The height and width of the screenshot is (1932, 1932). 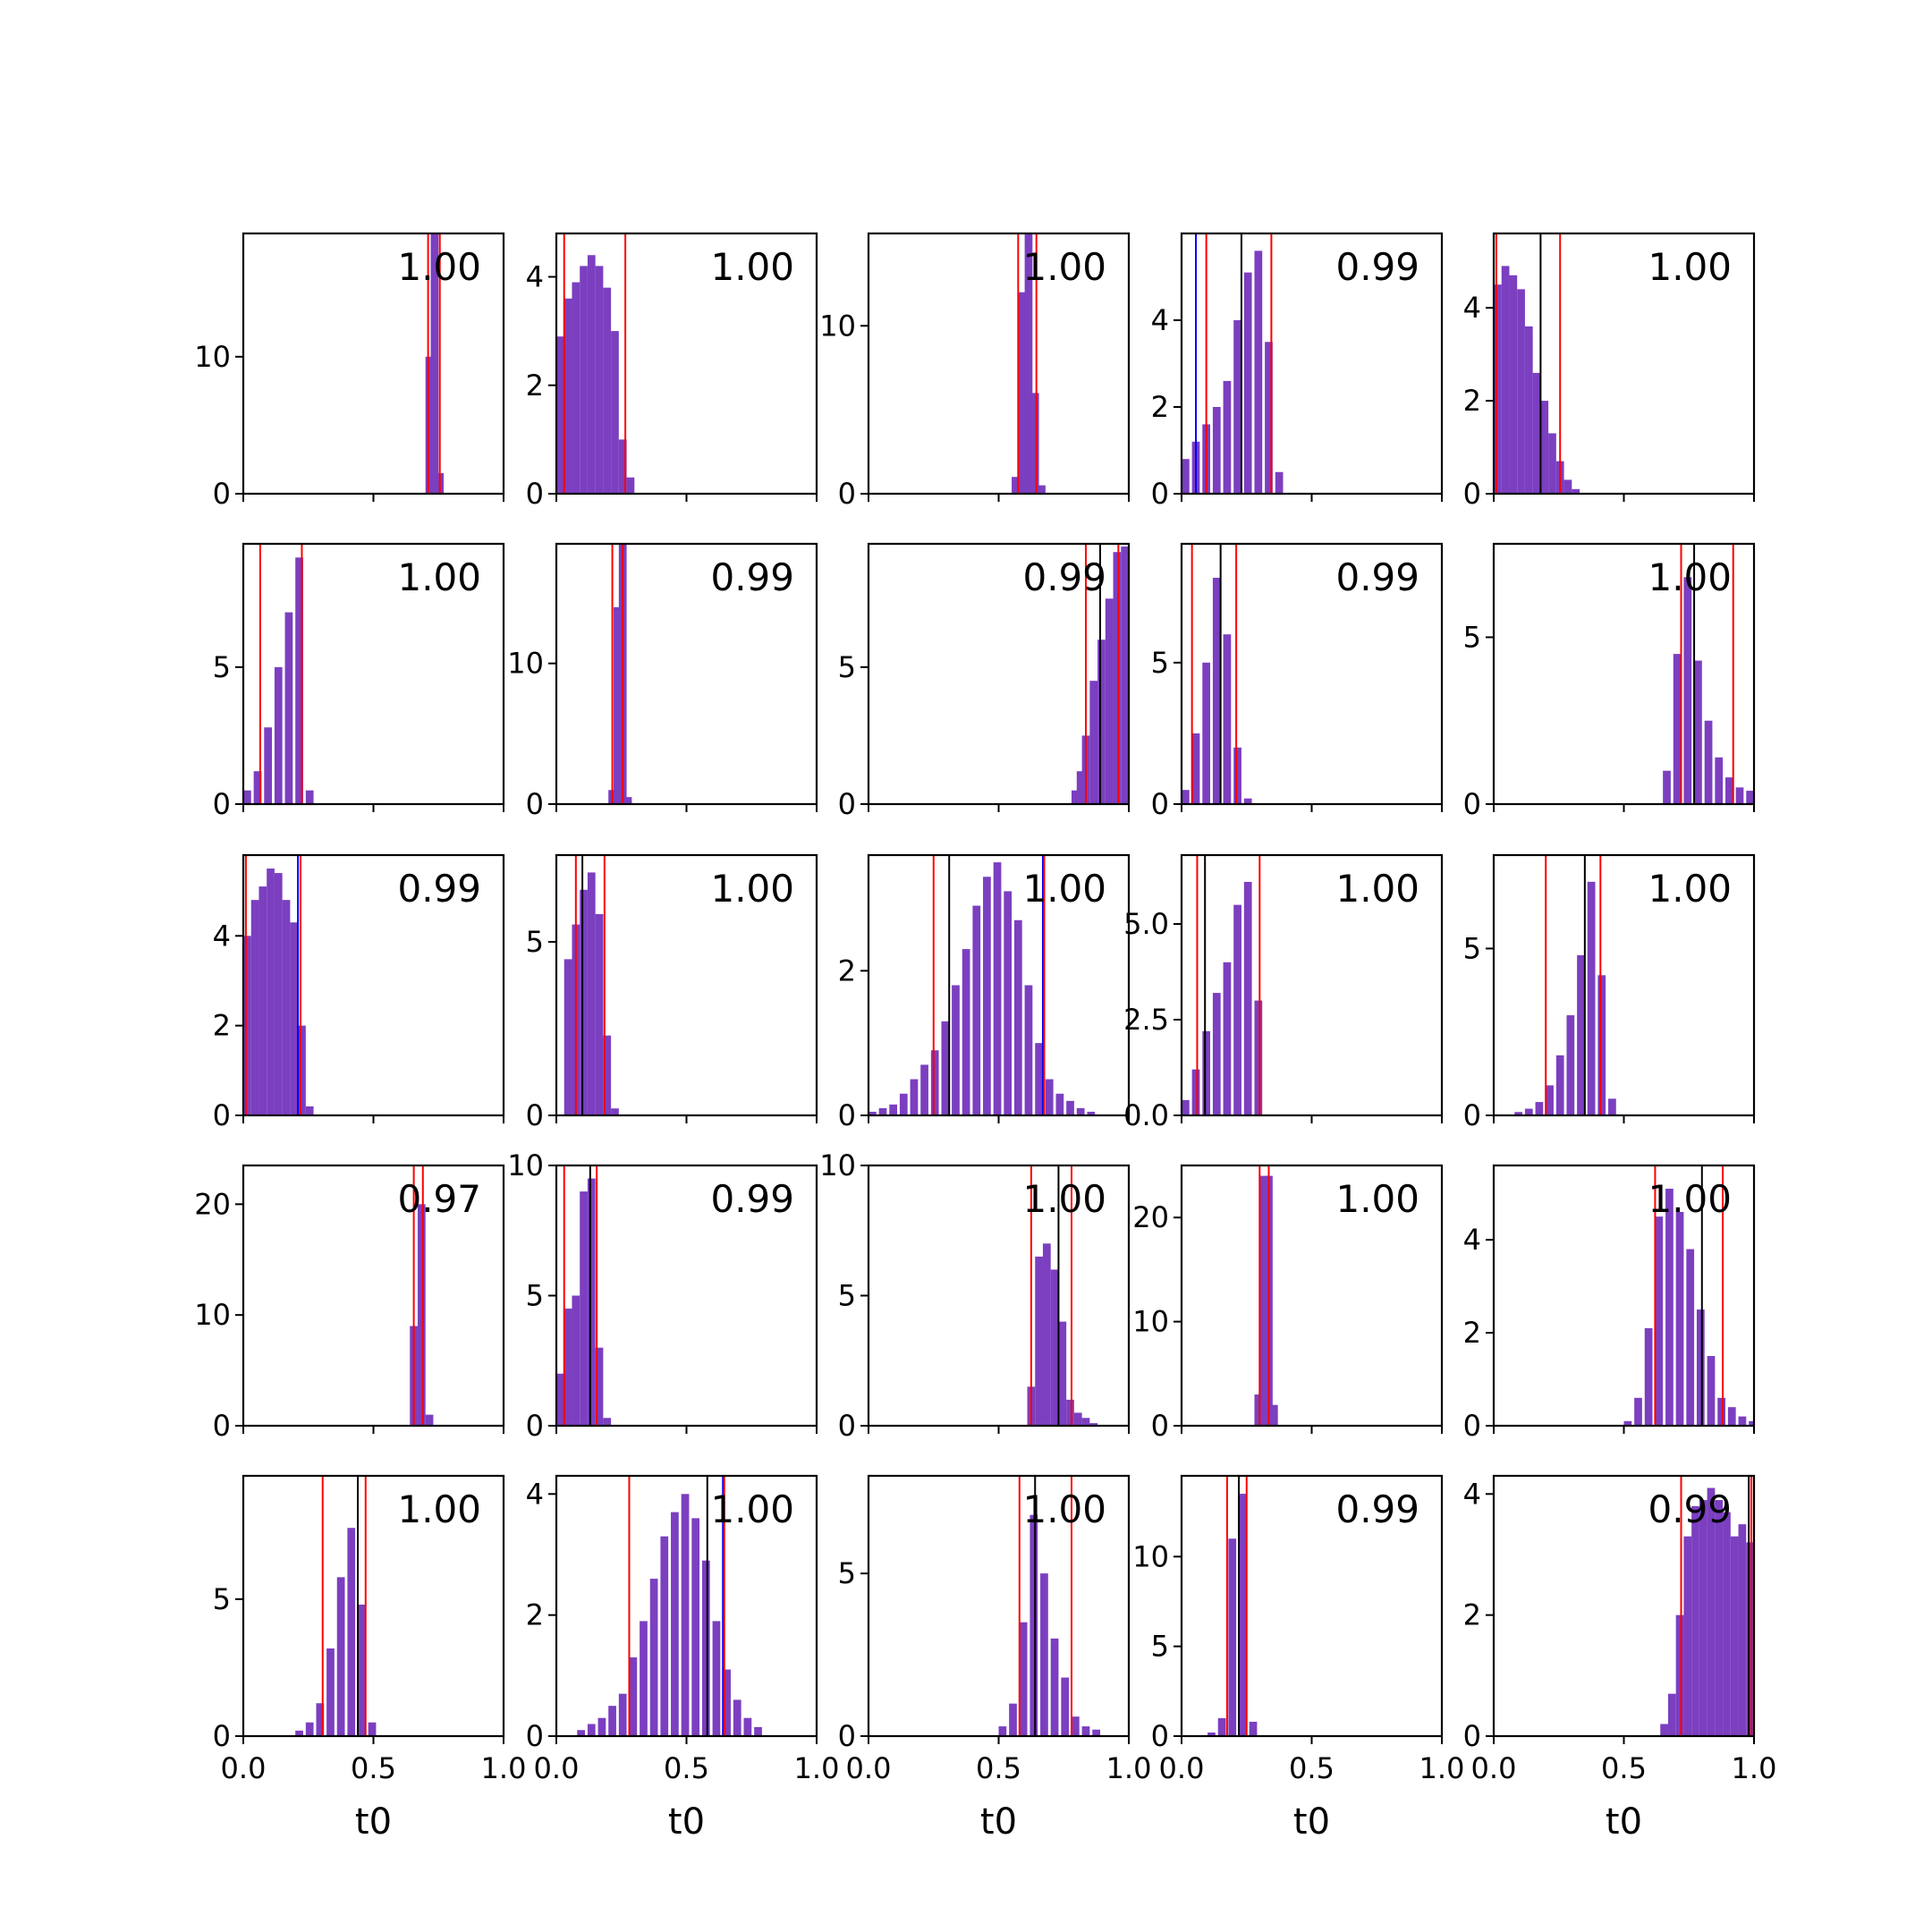 I want to click on panel-score-label: 0.99, so click(x=1377, y=577).